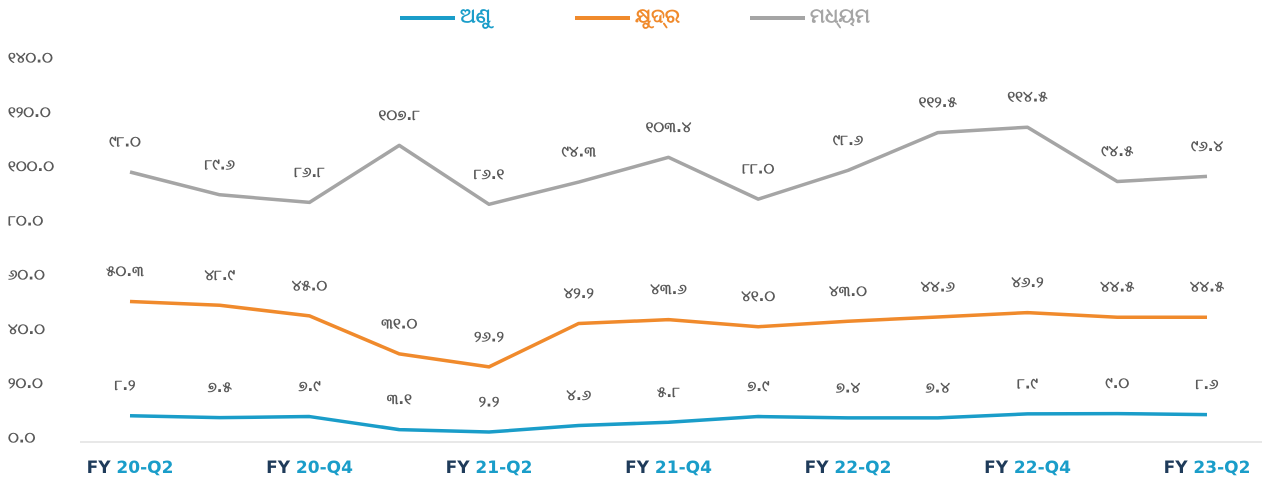 The width and height of the screenshot is (1266, 487). What do you see at coordinates (26, 275) in the screenshot?
I see `y-tick-label: ୬୦.୦` at bounding box center [26, 275].